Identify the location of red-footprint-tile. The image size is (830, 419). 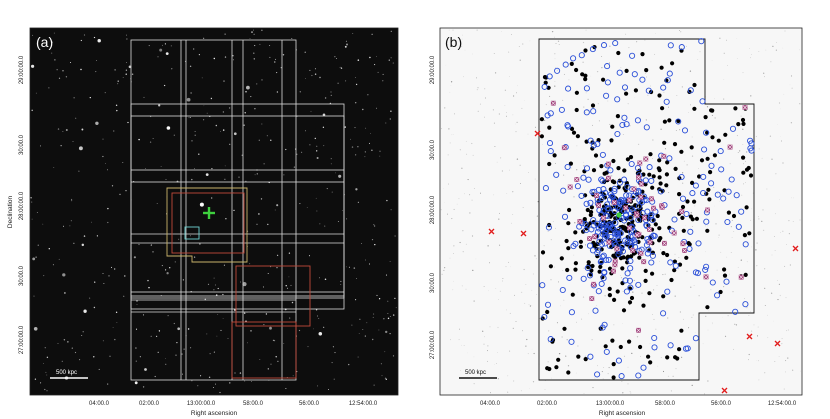
(264, 350).